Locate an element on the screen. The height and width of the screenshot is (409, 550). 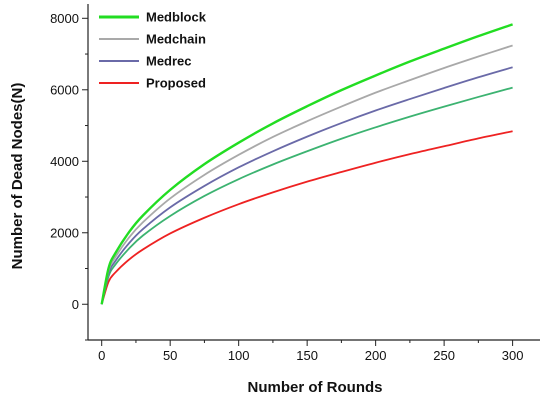
legend-label-proposed: Proposed is located at coordinates (176, 83).